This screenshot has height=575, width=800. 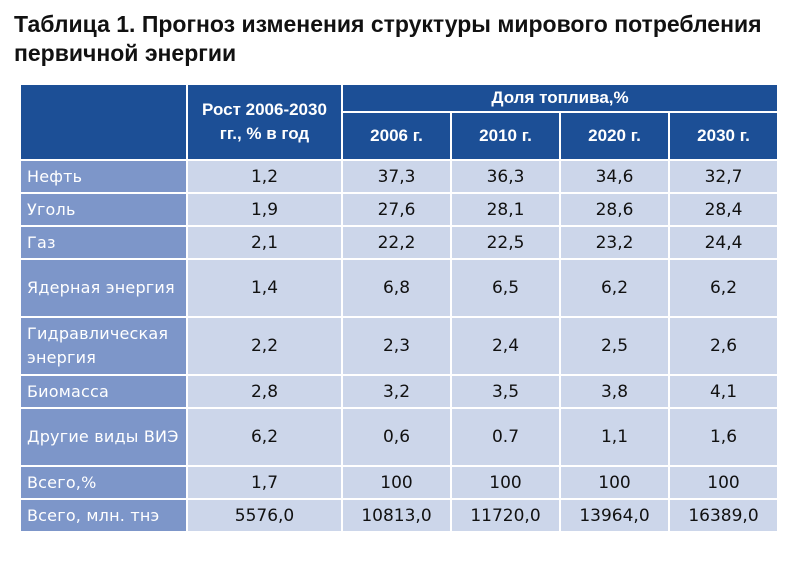 What do you see at coordinates (396, 176) in the screenshot?
I see `share-cell: 37,3` at bounding box center [396, 176].